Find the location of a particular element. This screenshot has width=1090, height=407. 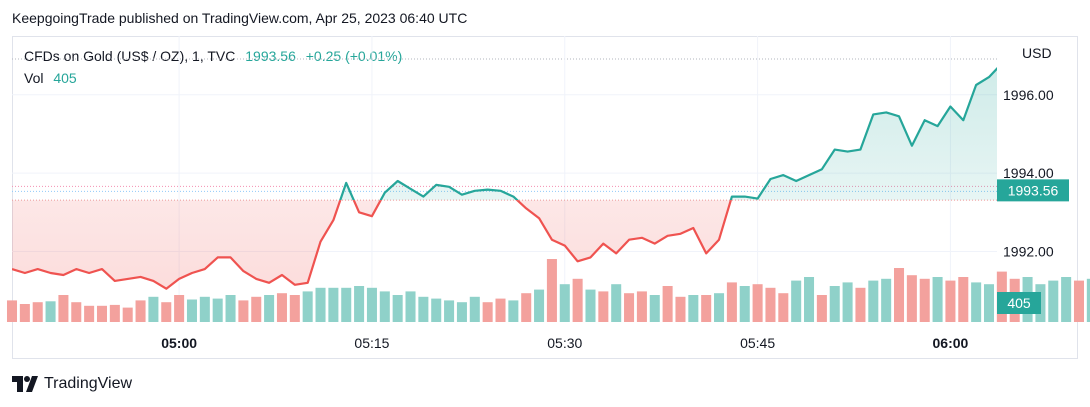

tradingview-logo: TradingView is located at coordinates (72, 384).